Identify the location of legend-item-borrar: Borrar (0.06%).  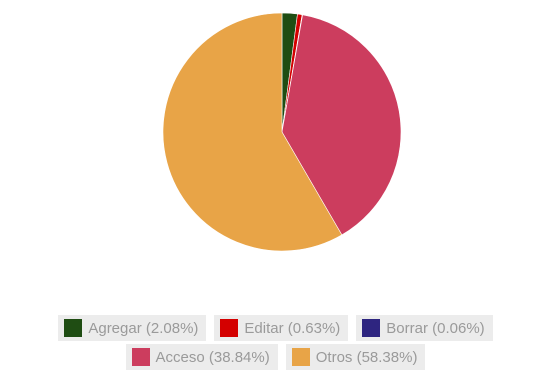
(424, 328).